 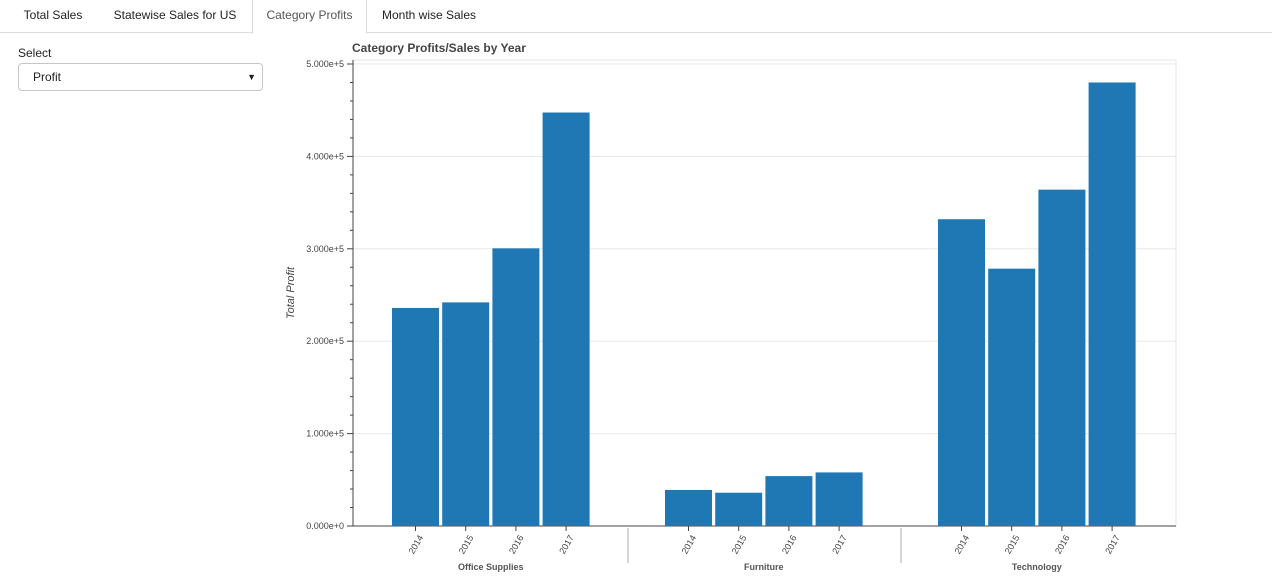 What do you see at coordinates (491, 567) in the screenshot?
I see `category-label: Office Supplies` at bounding box center [491, 567].